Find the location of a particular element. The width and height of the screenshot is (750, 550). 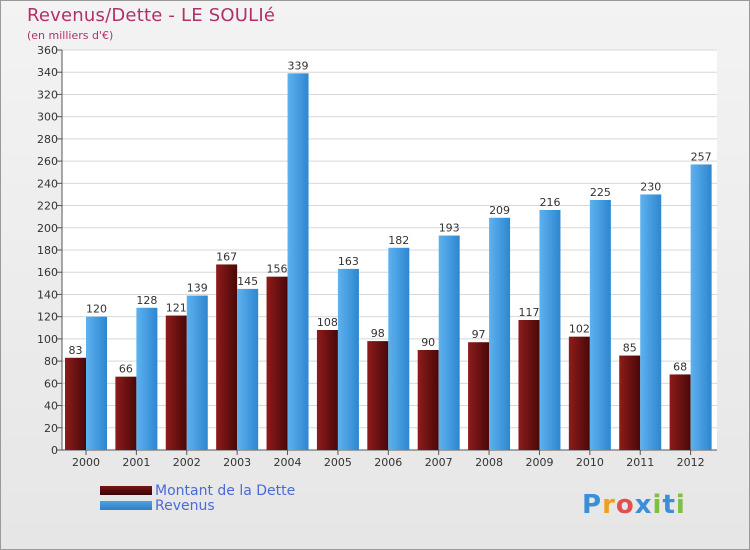

bar-revenue-value-label: 339 is located at coordinates (298, 65).